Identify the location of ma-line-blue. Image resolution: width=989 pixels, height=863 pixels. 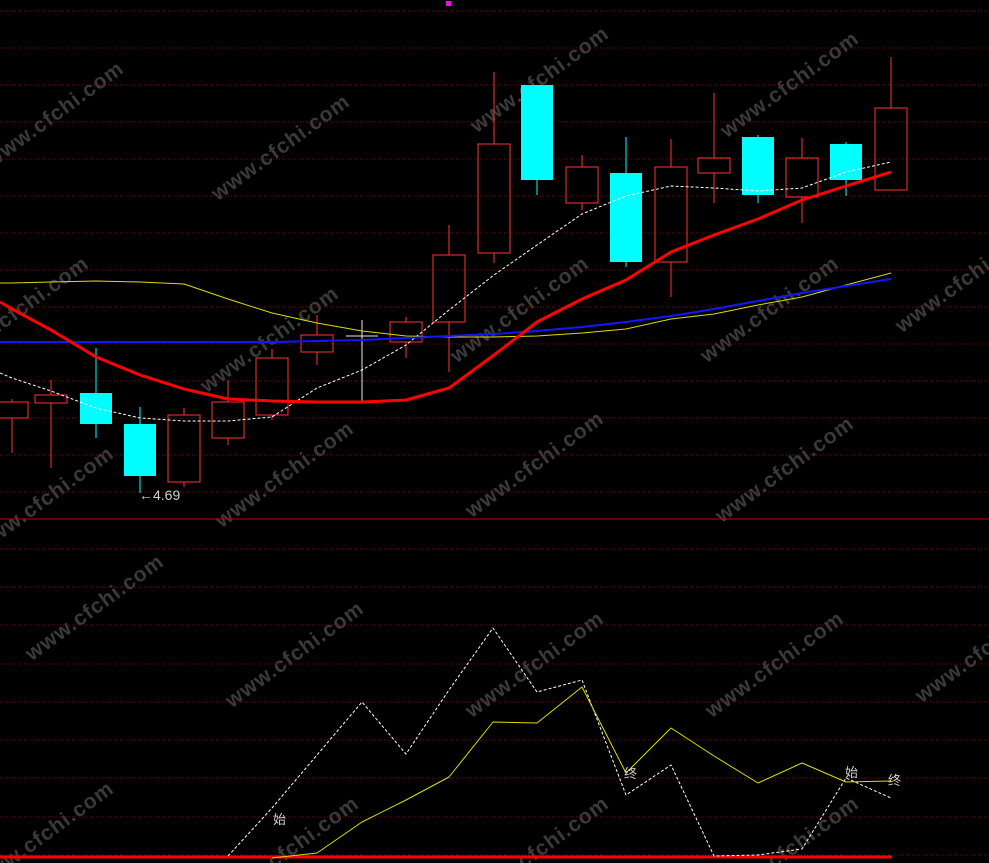
(446, 310).